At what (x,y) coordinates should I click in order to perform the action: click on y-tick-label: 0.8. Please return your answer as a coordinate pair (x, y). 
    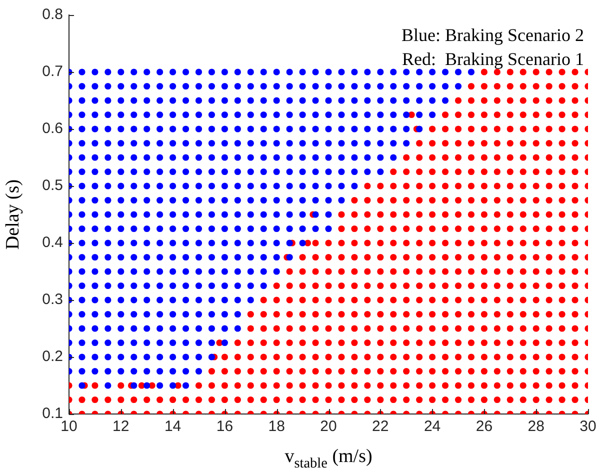
    Looking at the image, I should click on (52, 15).